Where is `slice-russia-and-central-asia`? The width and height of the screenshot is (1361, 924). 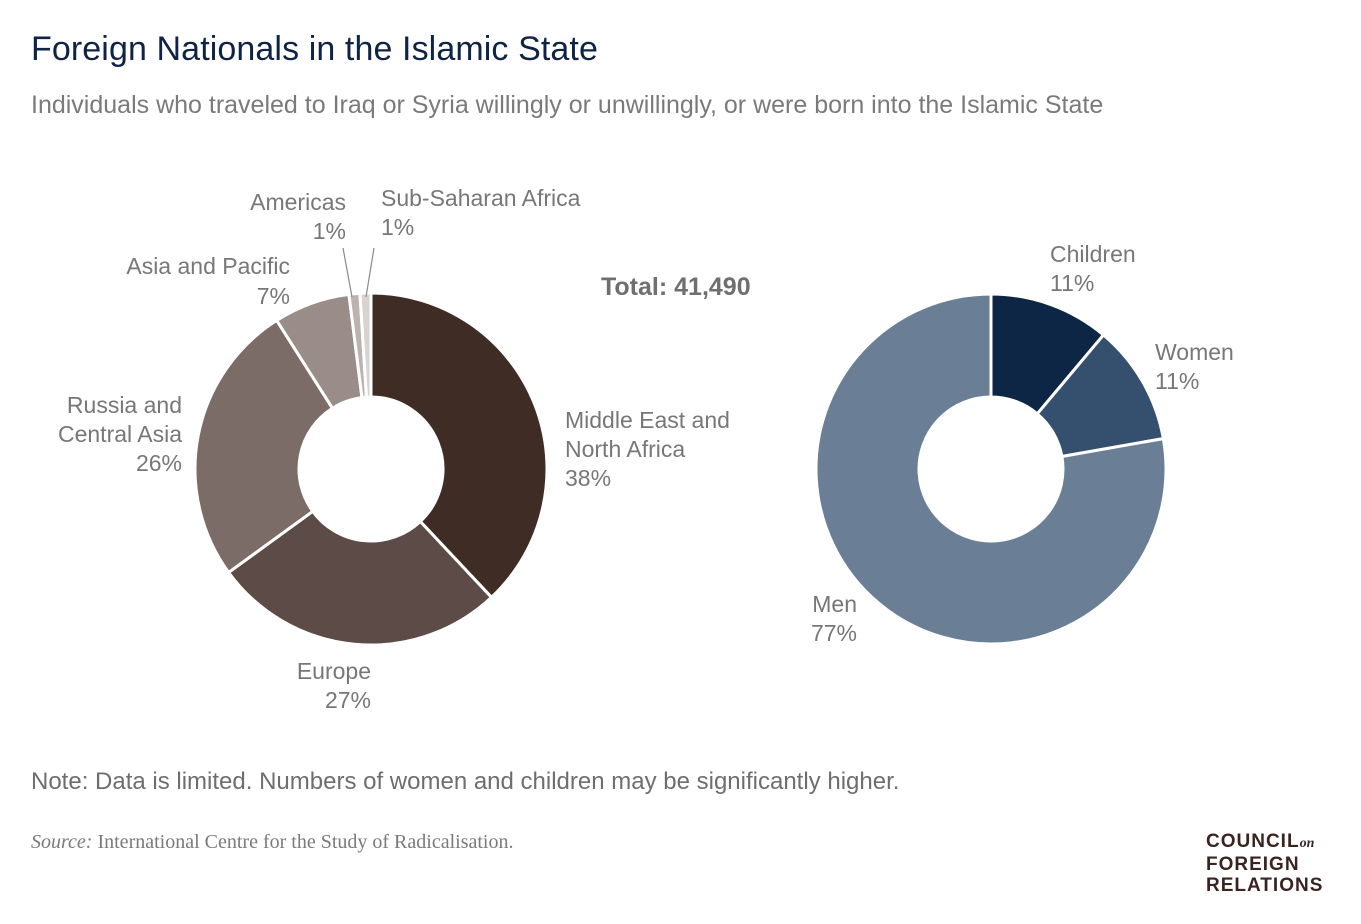
slice-russia-and-central-asia is located at coordinates (264, 446).